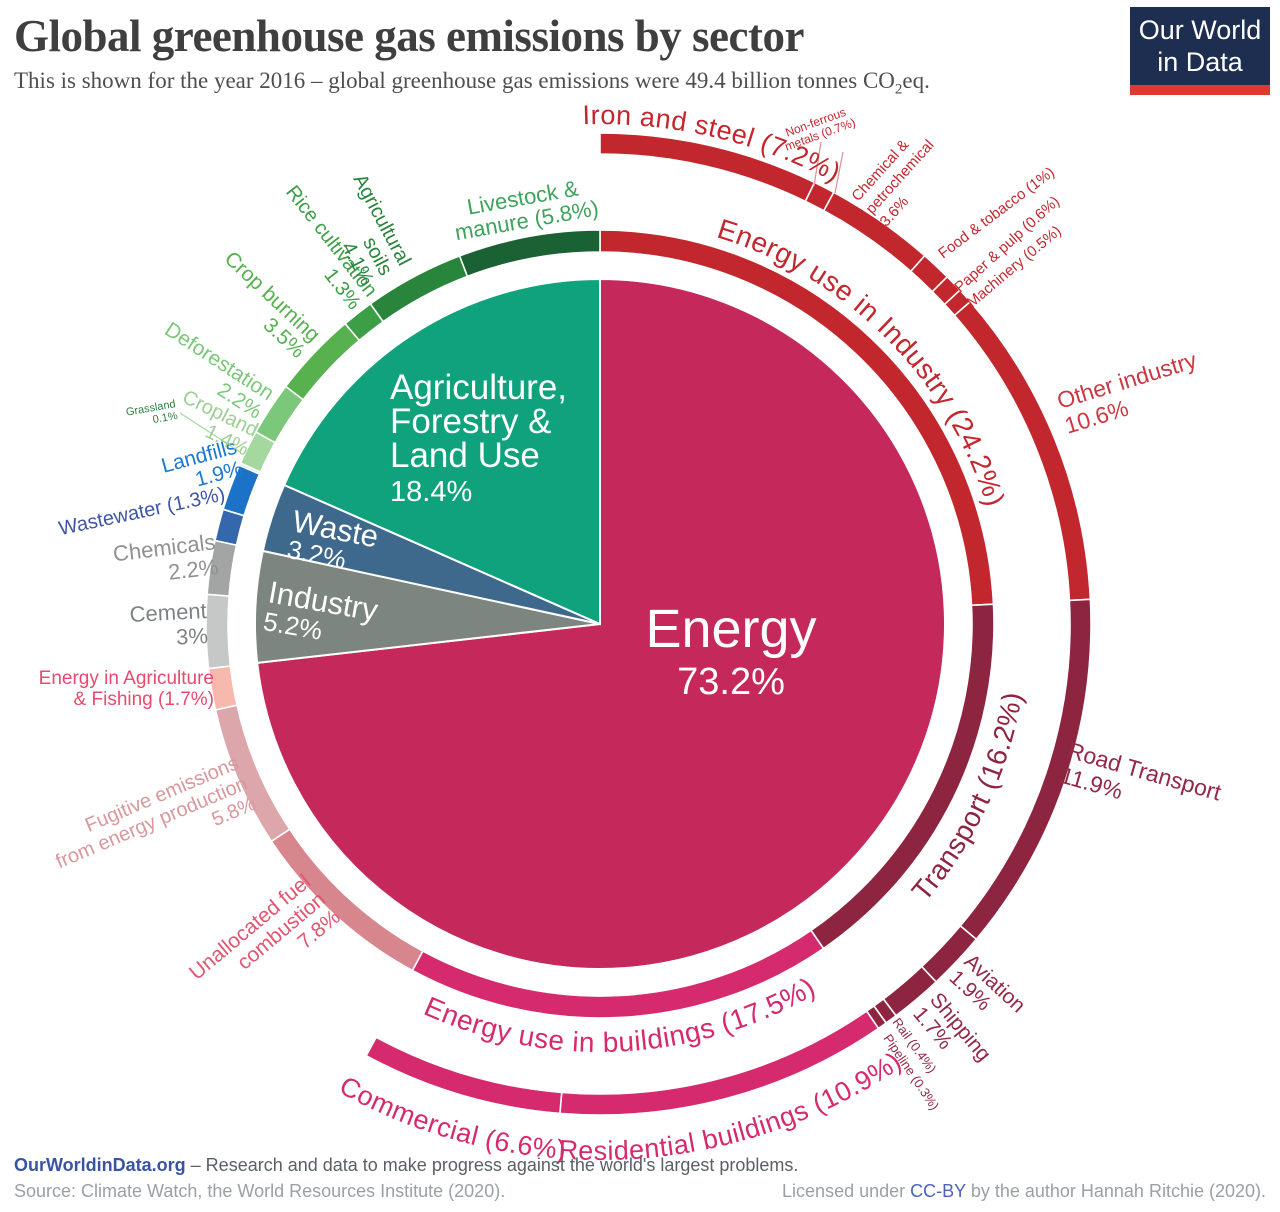 The width and height of the screenshot is (1280, 1212). What do you see at coordinates (1200, 90) in the screenshot?
I see `owid-logo-redbar` at bounding box center [1200, 90].